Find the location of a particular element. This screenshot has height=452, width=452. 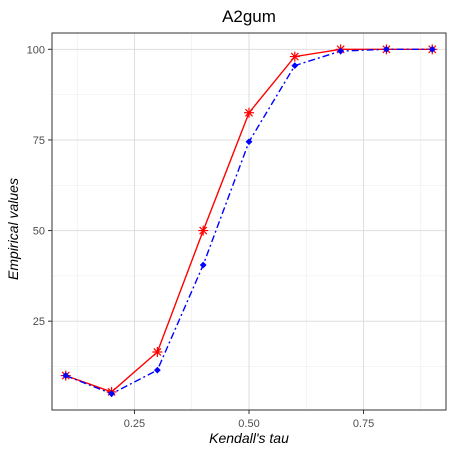

y-tick-label: 50 is located at coordinates (39, 232).